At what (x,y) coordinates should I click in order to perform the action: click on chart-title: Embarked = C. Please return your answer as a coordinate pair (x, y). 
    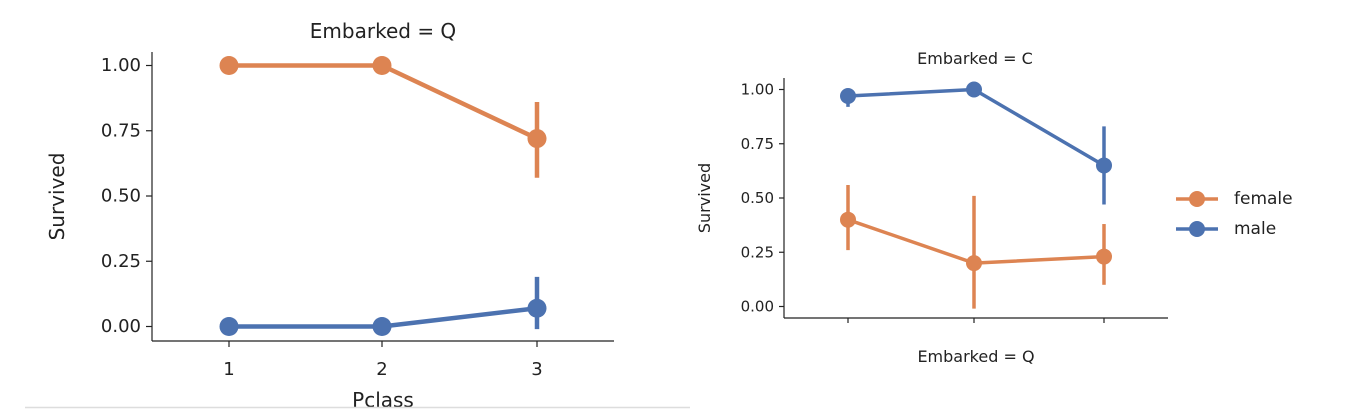
    Looking at the image, I should click on (975, 58).